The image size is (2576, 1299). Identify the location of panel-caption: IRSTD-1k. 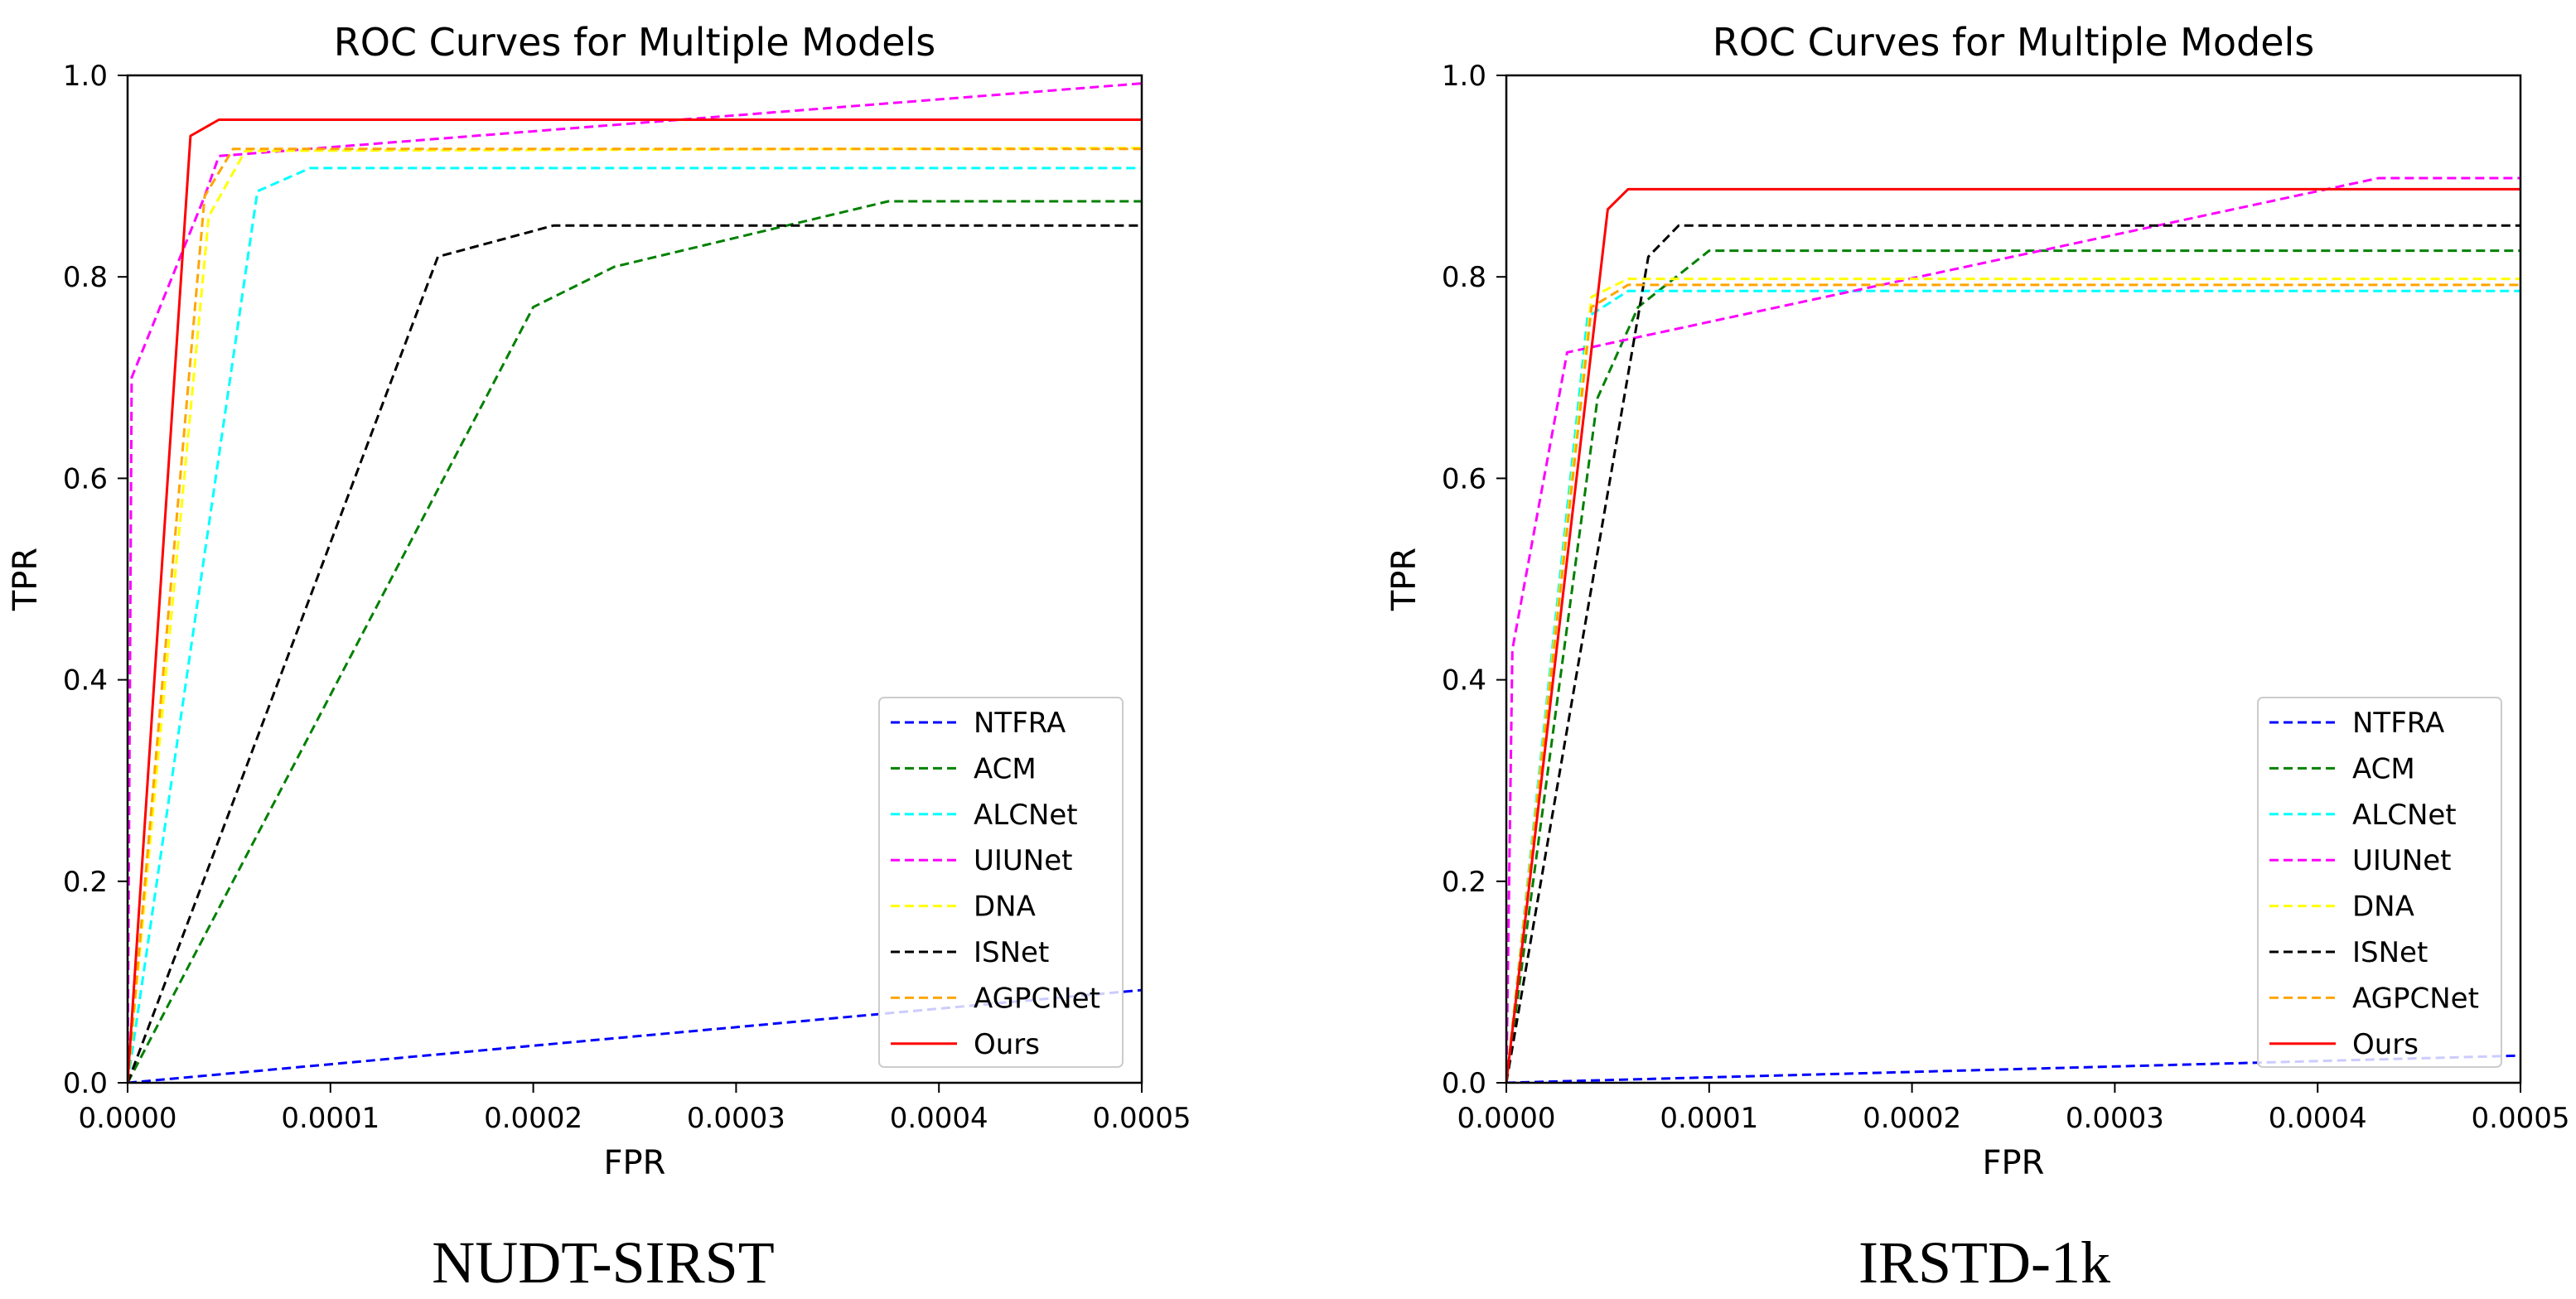
(1984, 1262).